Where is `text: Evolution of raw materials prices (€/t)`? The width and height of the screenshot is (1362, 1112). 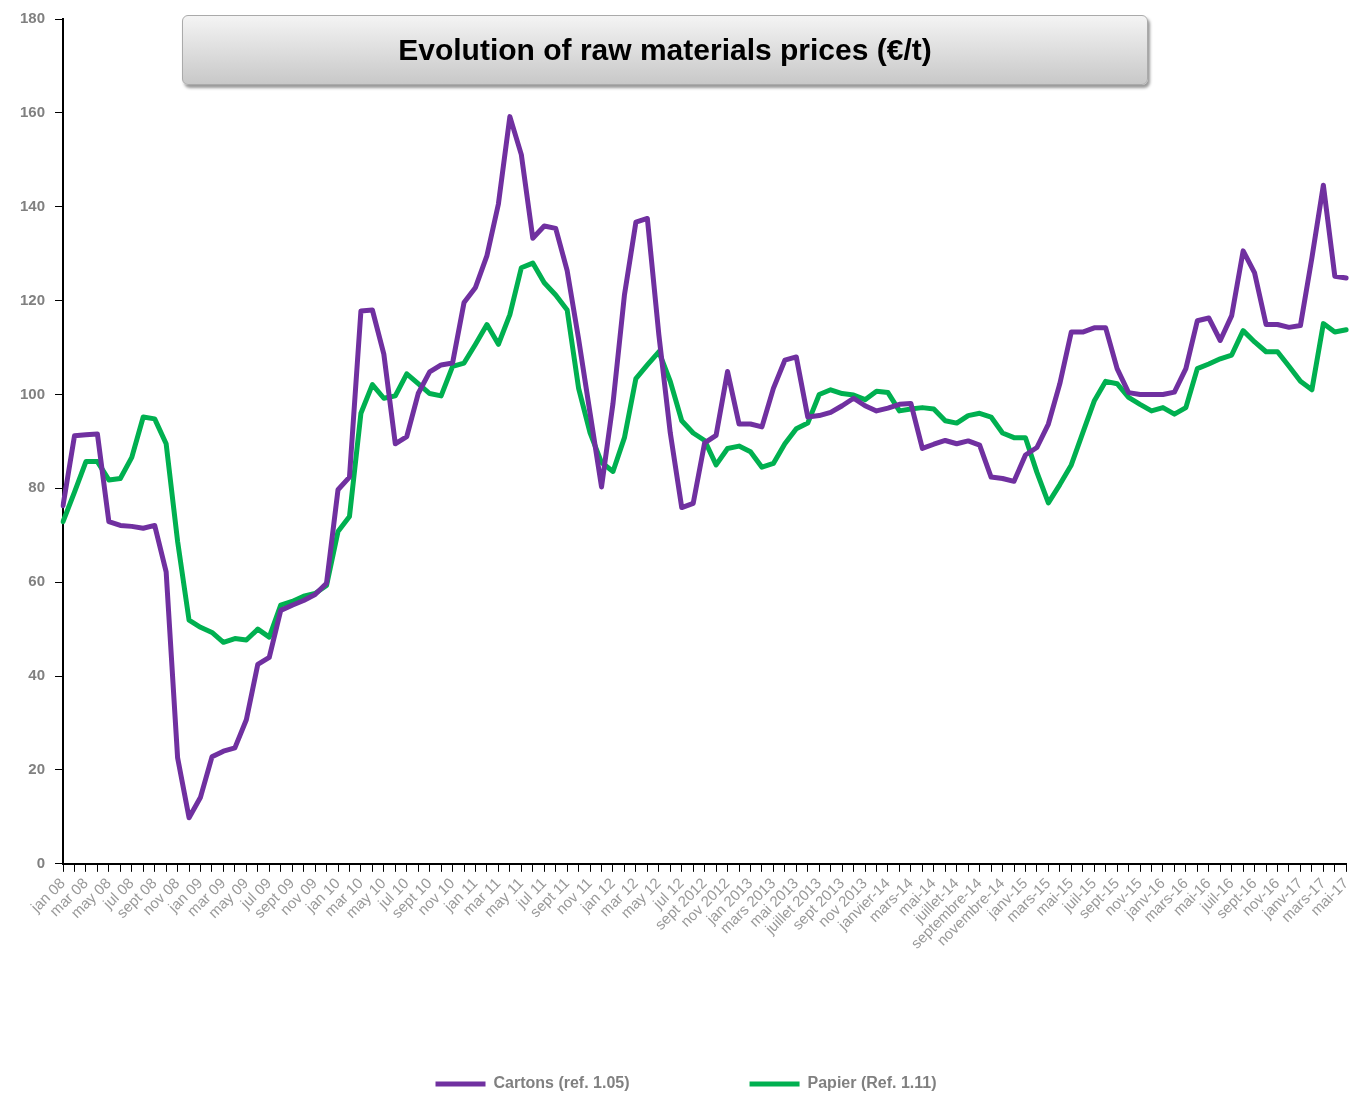
text: Evolution of raw materials prices (€/t) is located at coordinates (665, 50).